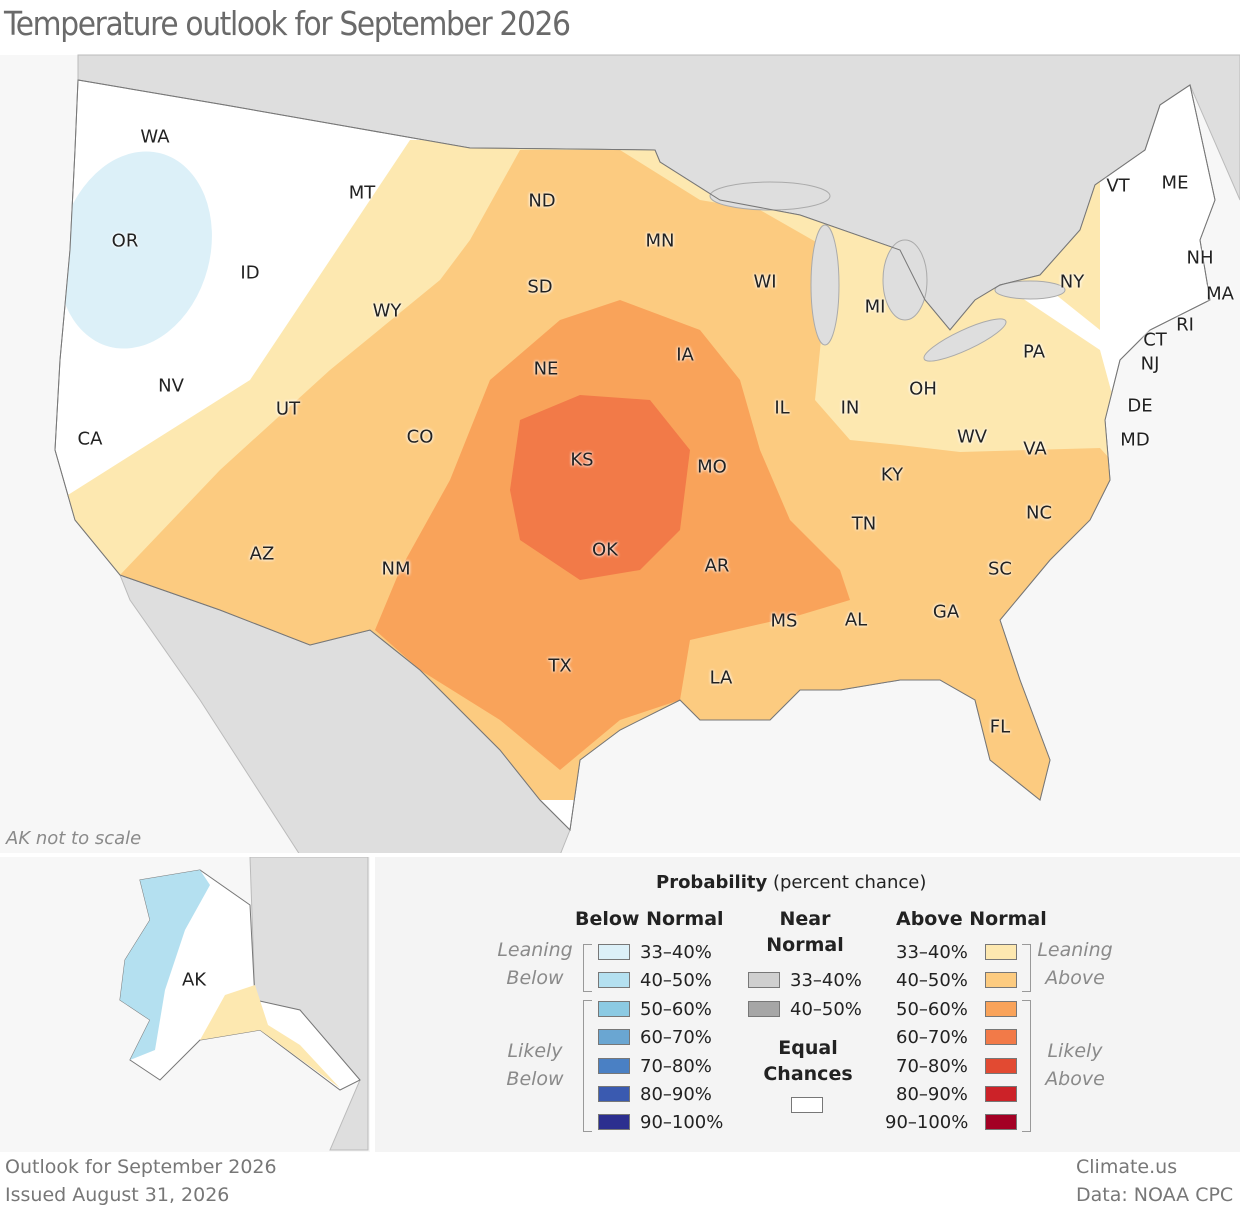  What do you see at coordinates (125, 241) in the screenshot?
I see `state-label: OR` at bounding box center [125, 241].